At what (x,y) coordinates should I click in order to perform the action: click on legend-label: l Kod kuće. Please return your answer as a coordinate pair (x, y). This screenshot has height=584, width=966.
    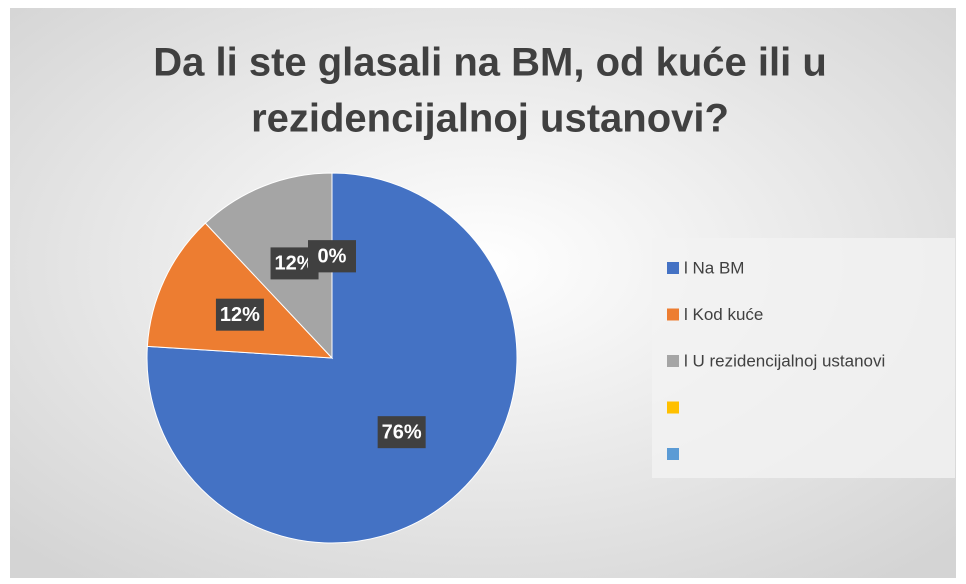
    Looking at the image, I should click on (723, 314).